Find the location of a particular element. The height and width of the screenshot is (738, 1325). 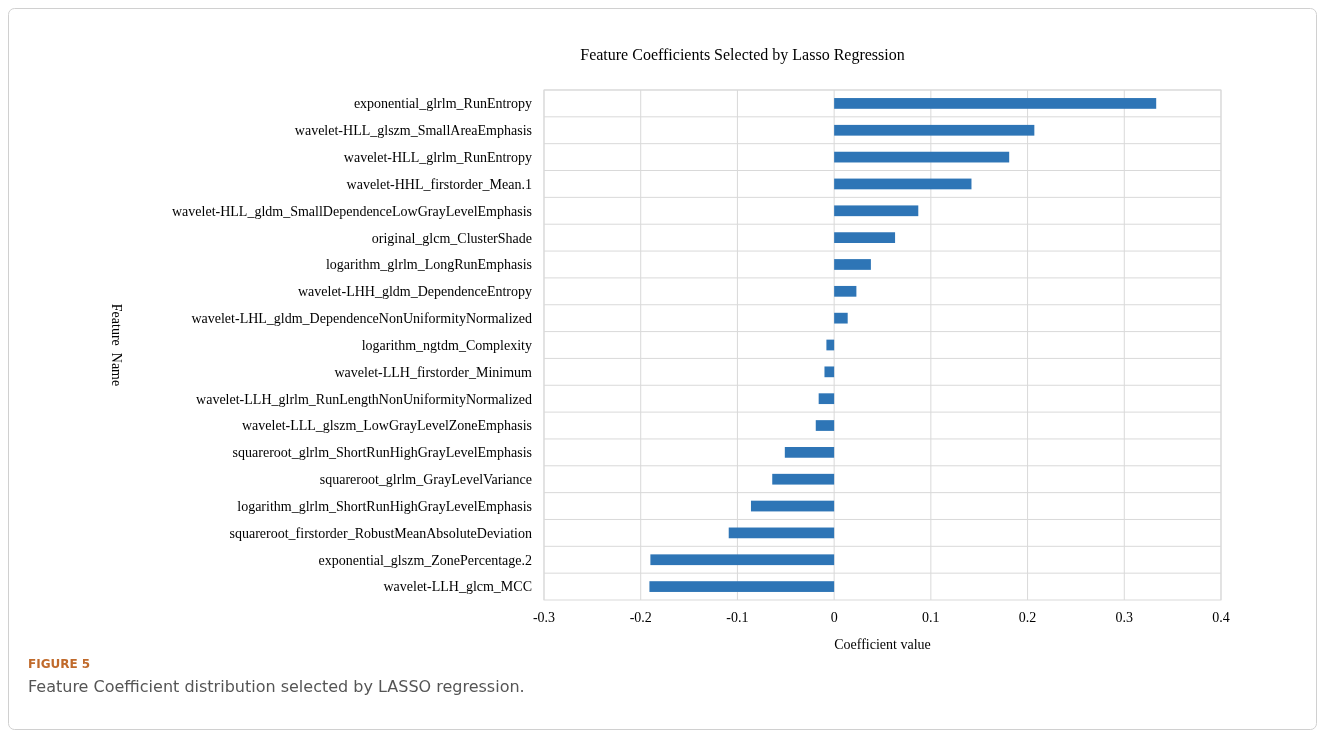

y-tick-label: exponential_glszm_ZonePercentage.2 is located at coordinates (425, 560).